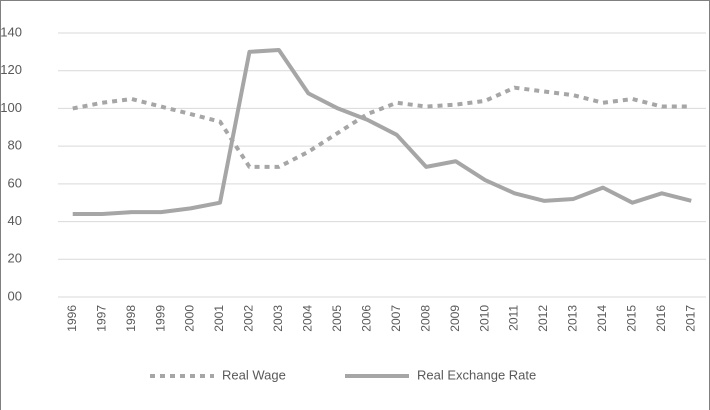  I want to click on x-tick-label: 2000, so click(190, 318).